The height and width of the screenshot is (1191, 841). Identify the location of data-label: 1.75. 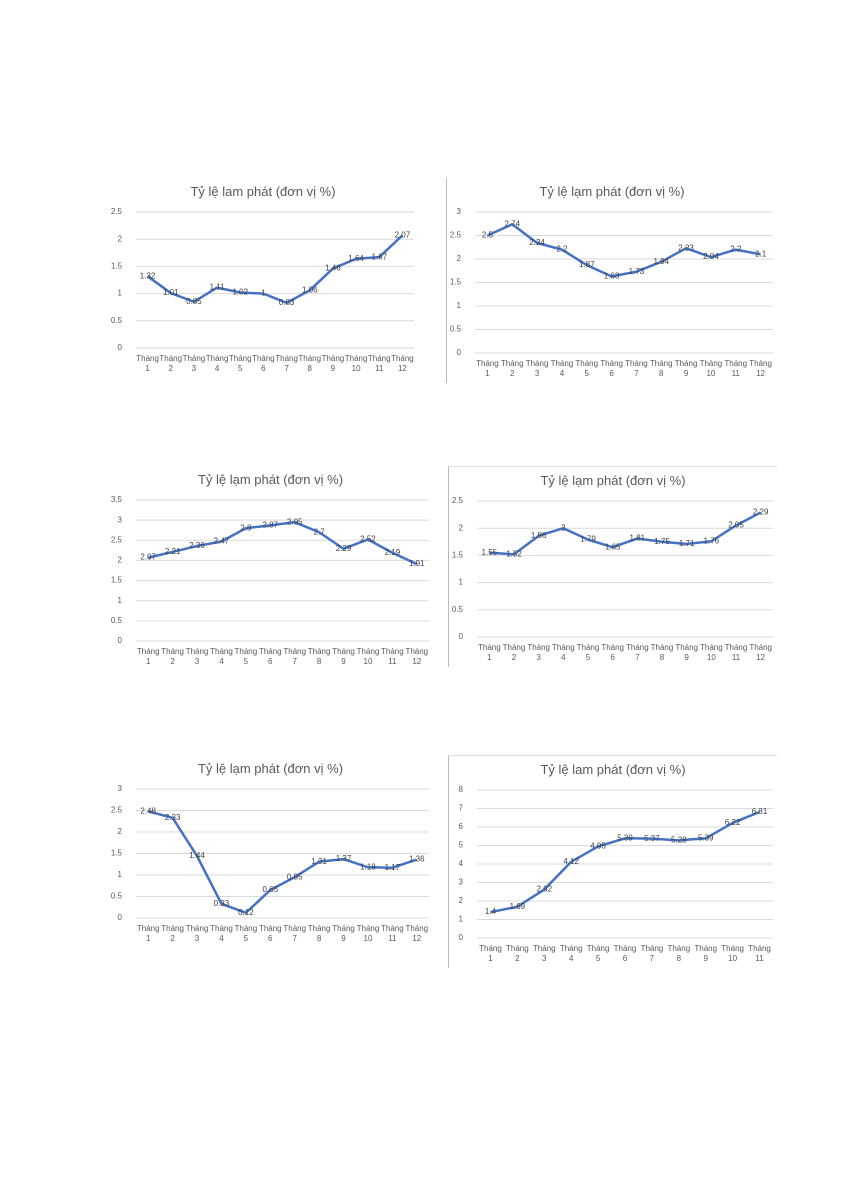
(662, 541).